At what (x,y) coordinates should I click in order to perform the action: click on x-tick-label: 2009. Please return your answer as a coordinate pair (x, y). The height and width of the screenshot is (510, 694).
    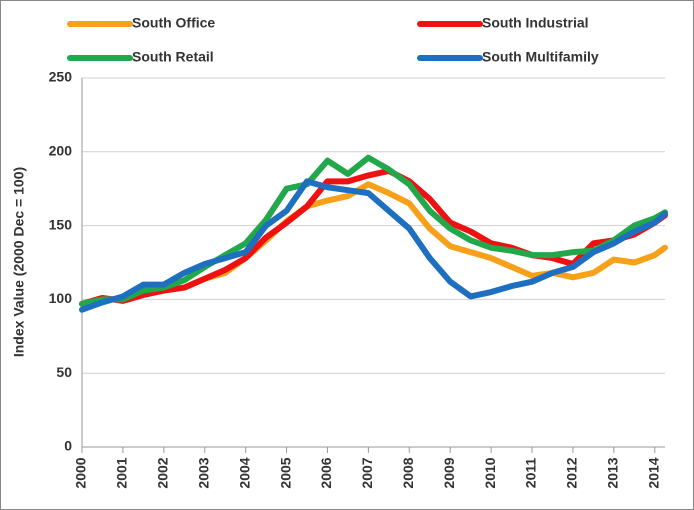
    Looking at the image, I should click on (449, 472).